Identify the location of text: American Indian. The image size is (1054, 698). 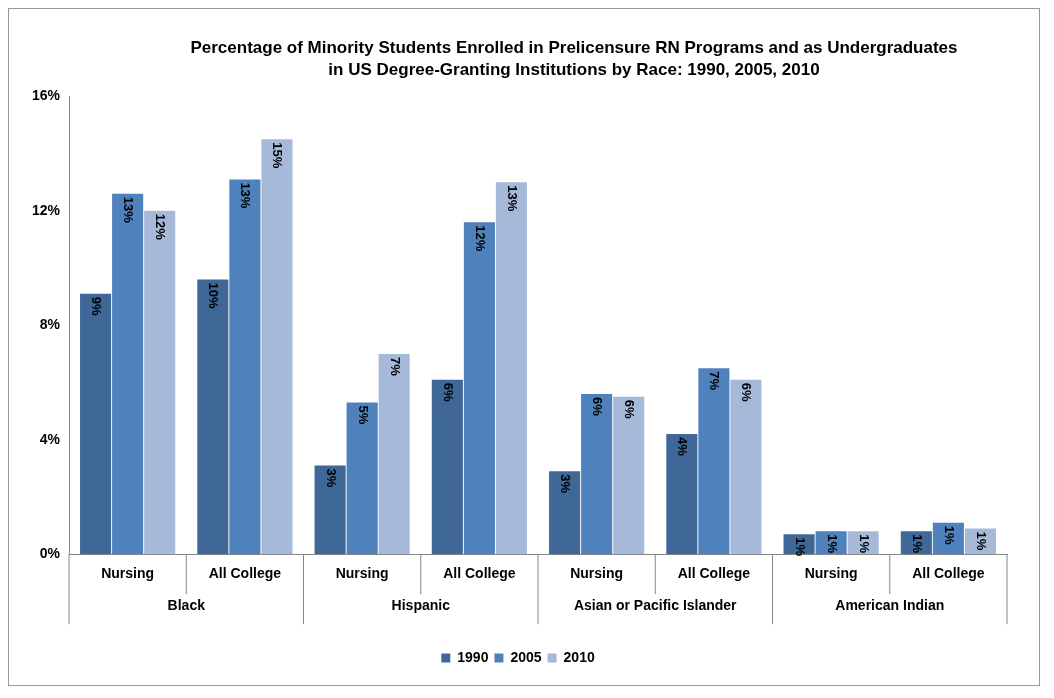
(890, 605).